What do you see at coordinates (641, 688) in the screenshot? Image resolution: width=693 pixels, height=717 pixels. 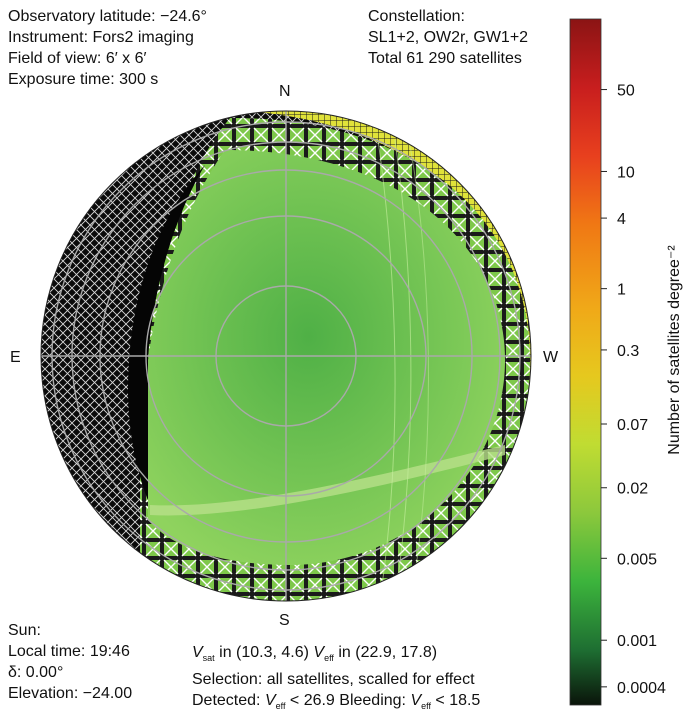 I see `colorbar-tick-label: 0.0004` at bounding box center [641, 688].